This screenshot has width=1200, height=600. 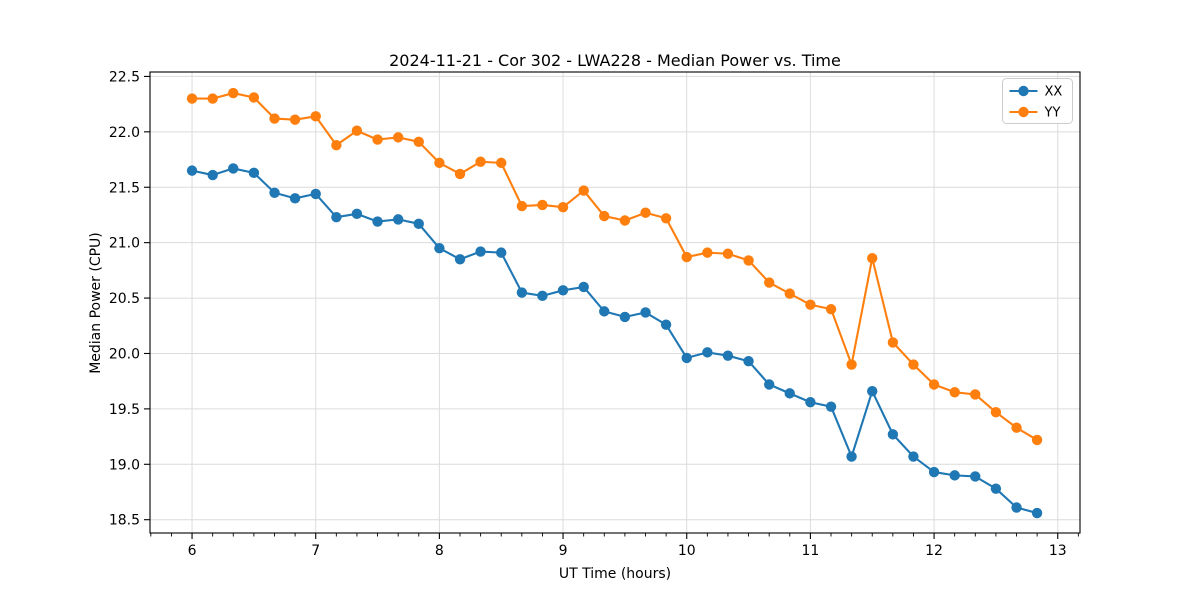 I want to click on y-tick-label: 22.0, so click(x=124, y=133).